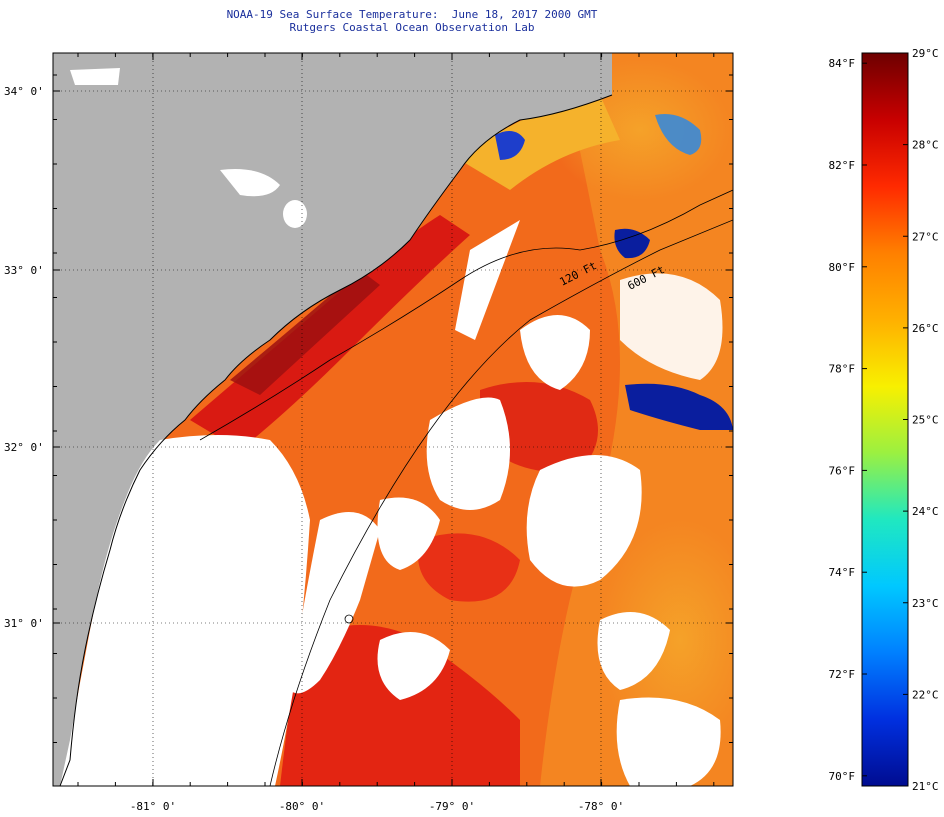 This screenshot has height=817, width=944. What do you see at coordinates (400, 705) in the screenshot?
I see `sst-south-patch` at bounding box center [400, 705].